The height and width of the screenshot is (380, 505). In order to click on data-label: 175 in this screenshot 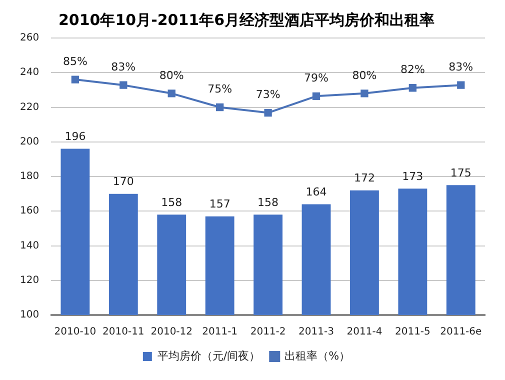, I will do `click(461, 173)`.